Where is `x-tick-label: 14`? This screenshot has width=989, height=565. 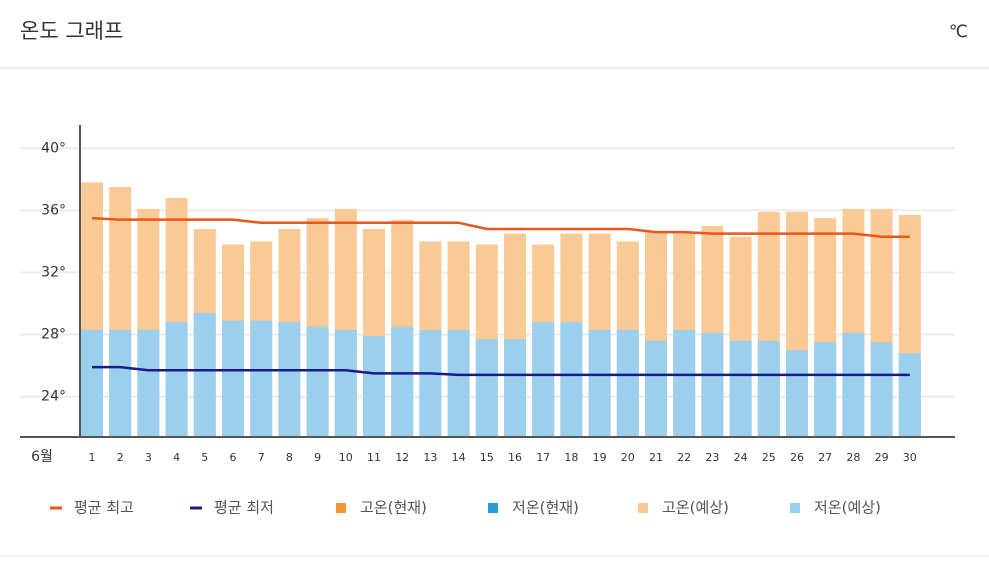
x-tick-label: 14 is located at coordinates (459, 457).